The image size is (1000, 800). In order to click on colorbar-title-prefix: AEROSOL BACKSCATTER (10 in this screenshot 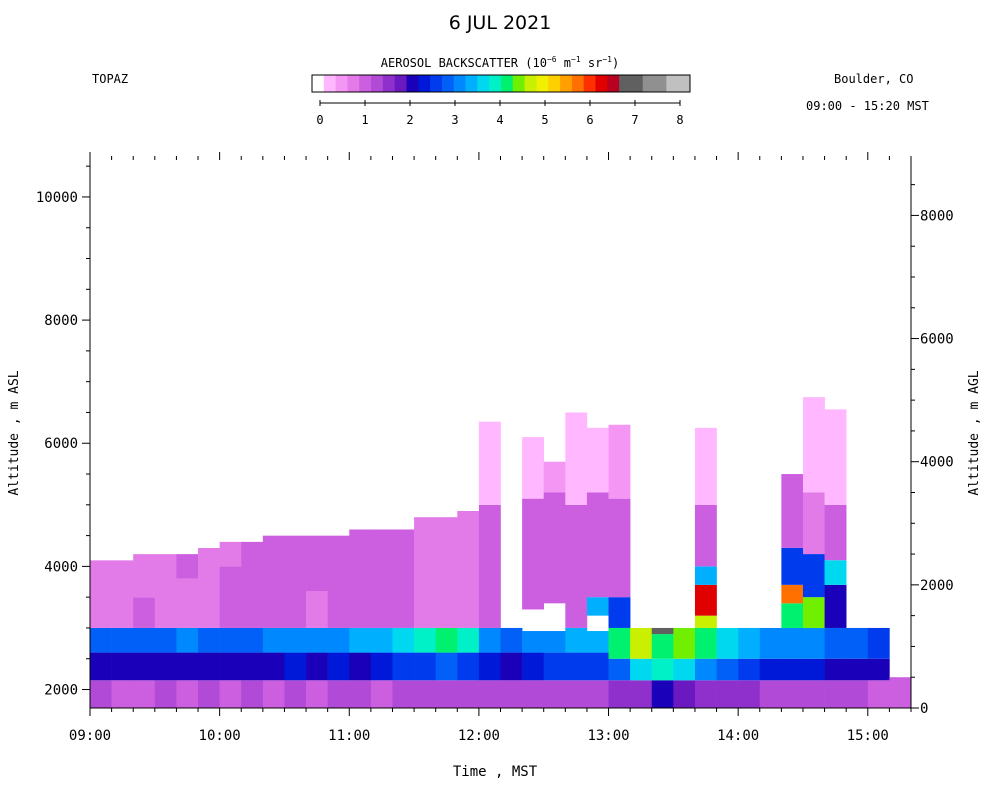, I will do `click(463, 63)`.